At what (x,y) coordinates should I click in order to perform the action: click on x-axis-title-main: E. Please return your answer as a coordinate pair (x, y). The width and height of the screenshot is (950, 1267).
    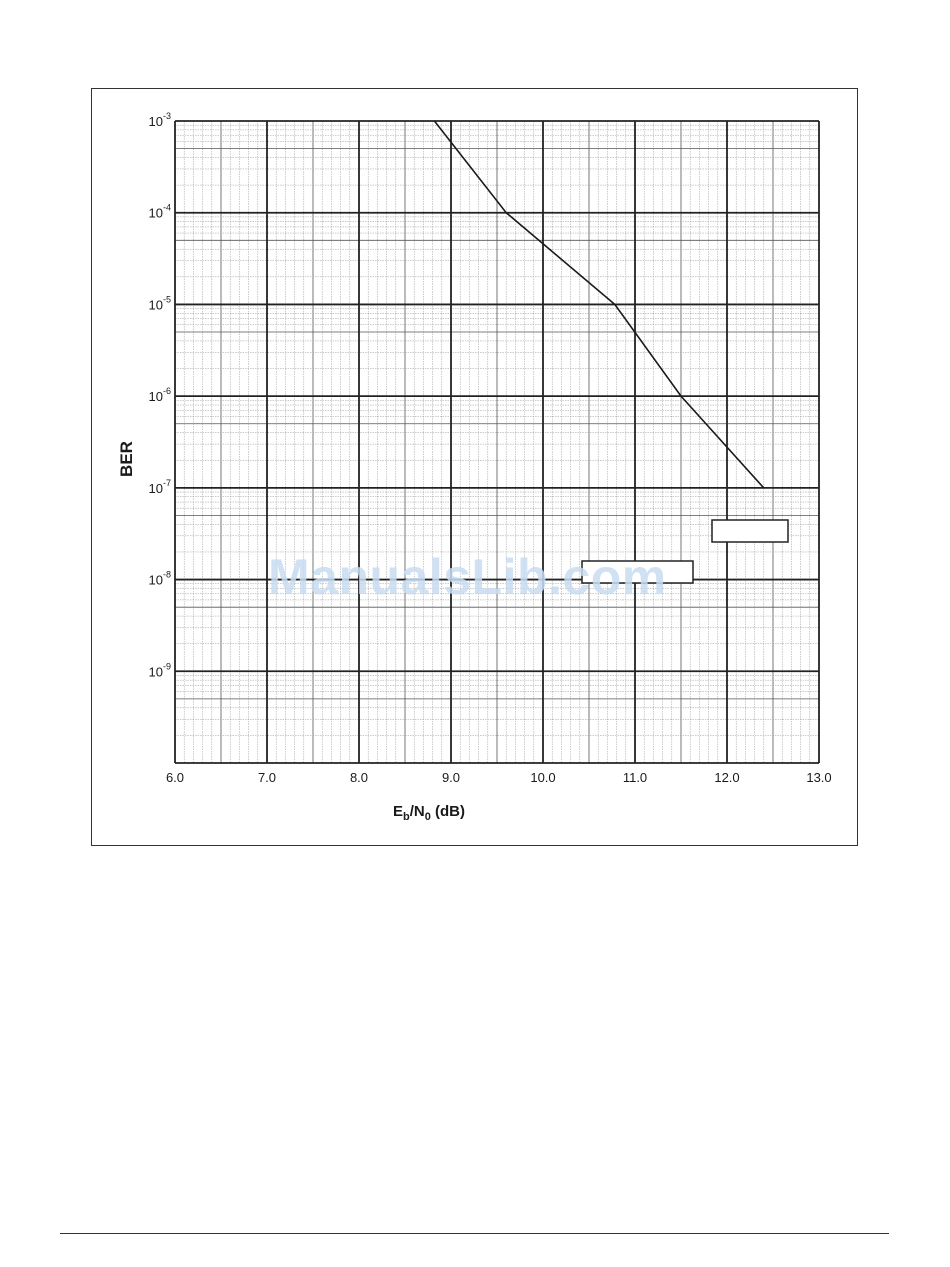
    Looking at the image, I should click on (398, 811).